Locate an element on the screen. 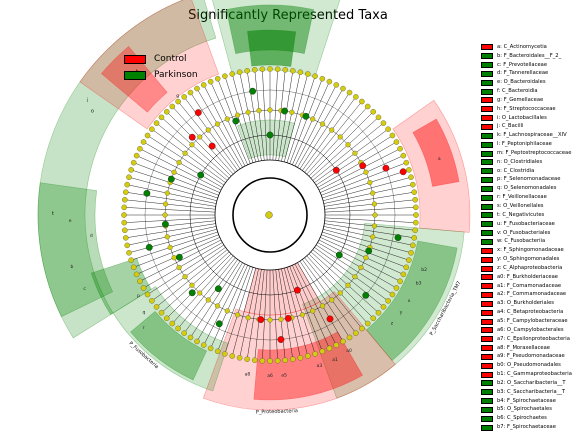  key-text: a0: F_Burkholderiaceae is located at coordinates (527, 276).